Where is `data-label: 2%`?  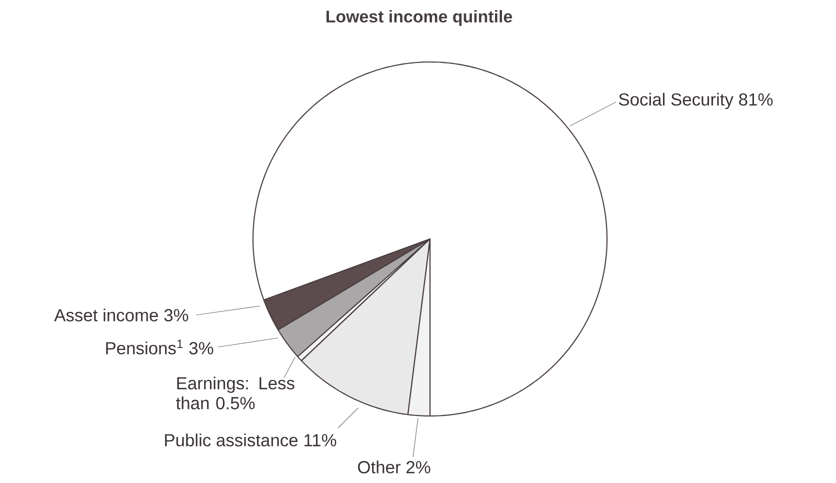
data-label: 2% is located at coordinates (418, 467).